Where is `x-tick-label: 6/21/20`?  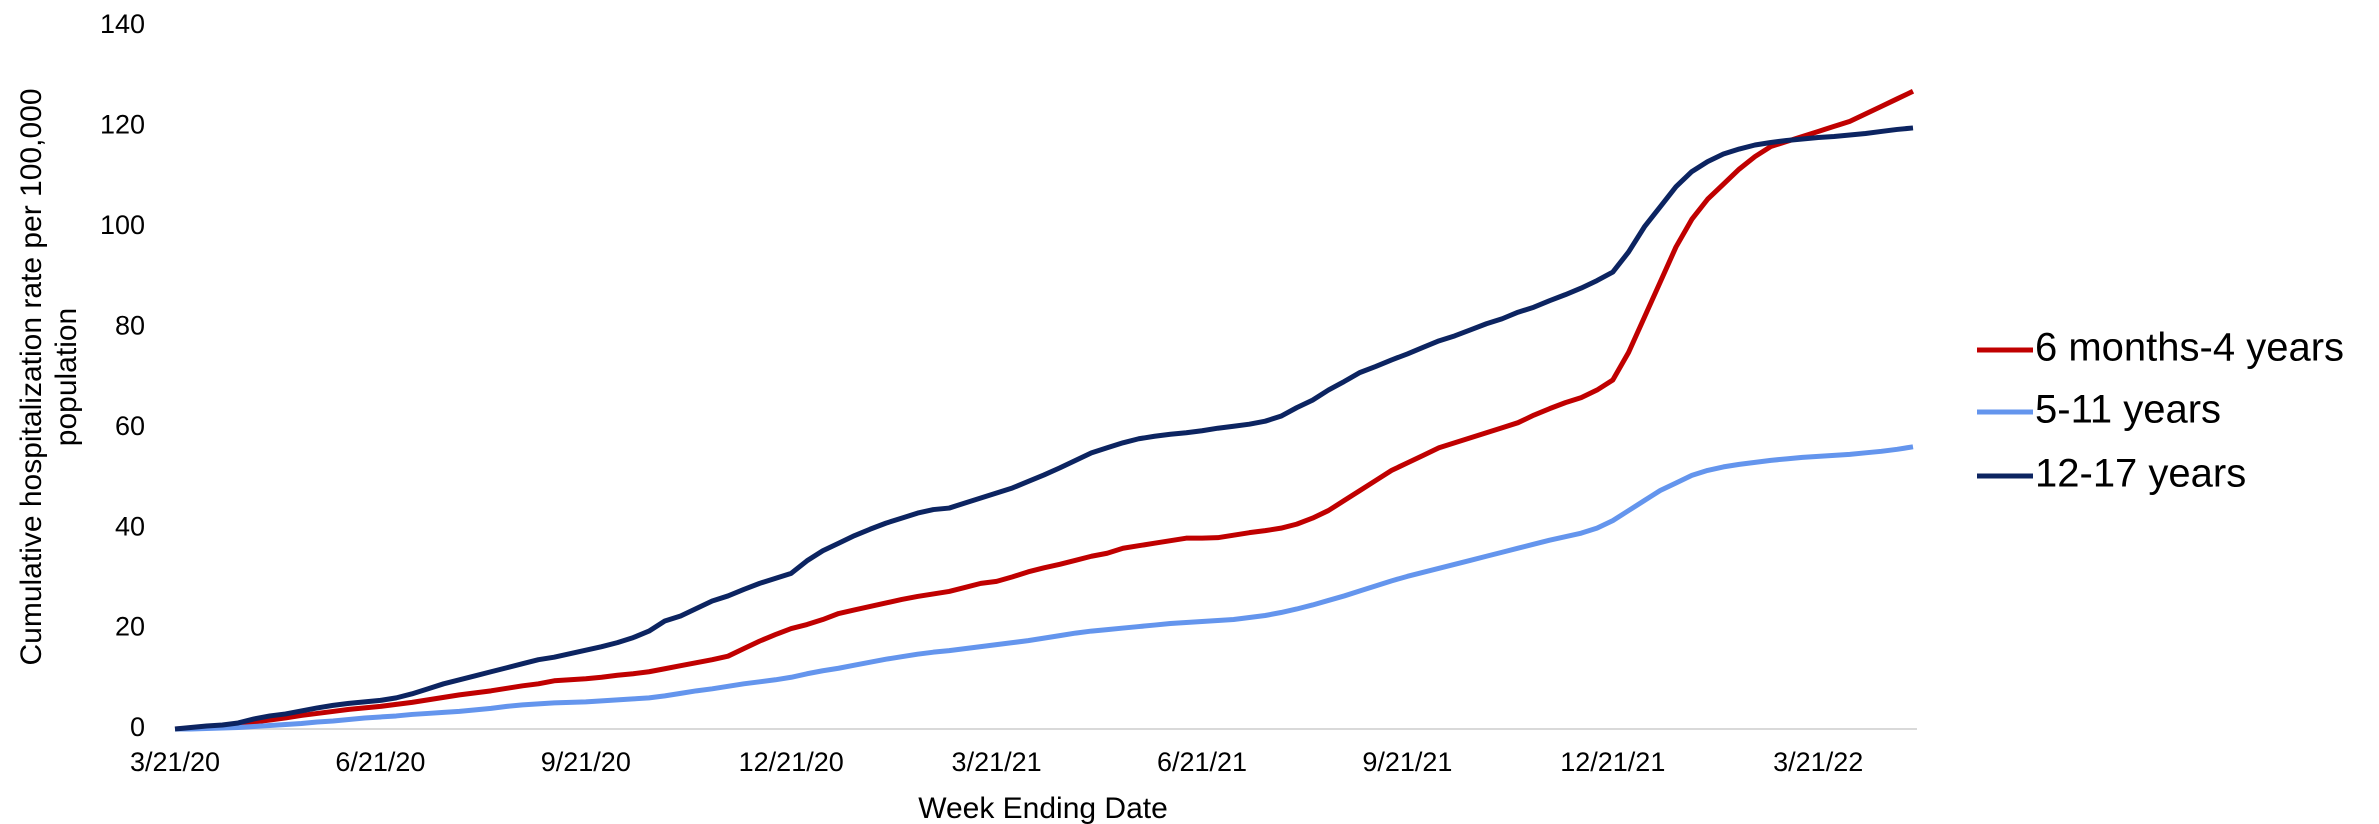 x-tick-label: 6/21/20 is located at coordinates (380, 762).